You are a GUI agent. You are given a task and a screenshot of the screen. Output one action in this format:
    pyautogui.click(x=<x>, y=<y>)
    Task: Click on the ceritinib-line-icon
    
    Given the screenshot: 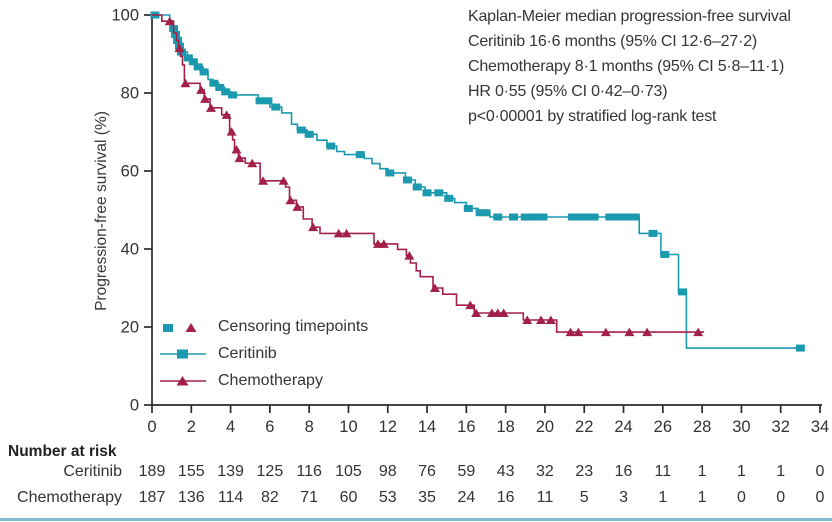 What is the action you would take?
    pyautogui.click(x=186, y=354)
    